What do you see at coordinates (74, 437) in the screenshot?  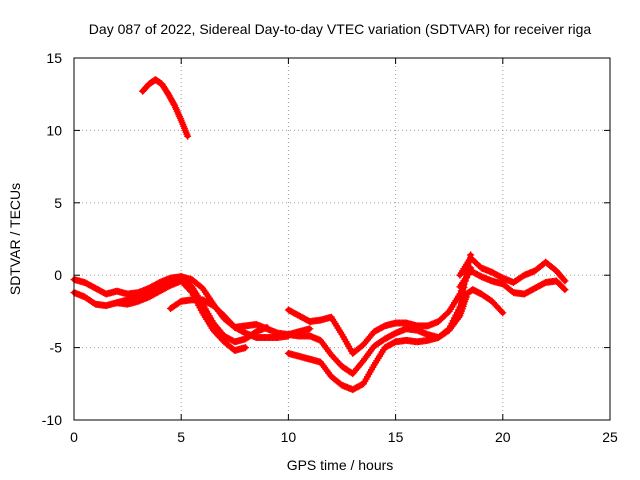 I see `x-tick-label: 0` at bounding box center [74, 437].